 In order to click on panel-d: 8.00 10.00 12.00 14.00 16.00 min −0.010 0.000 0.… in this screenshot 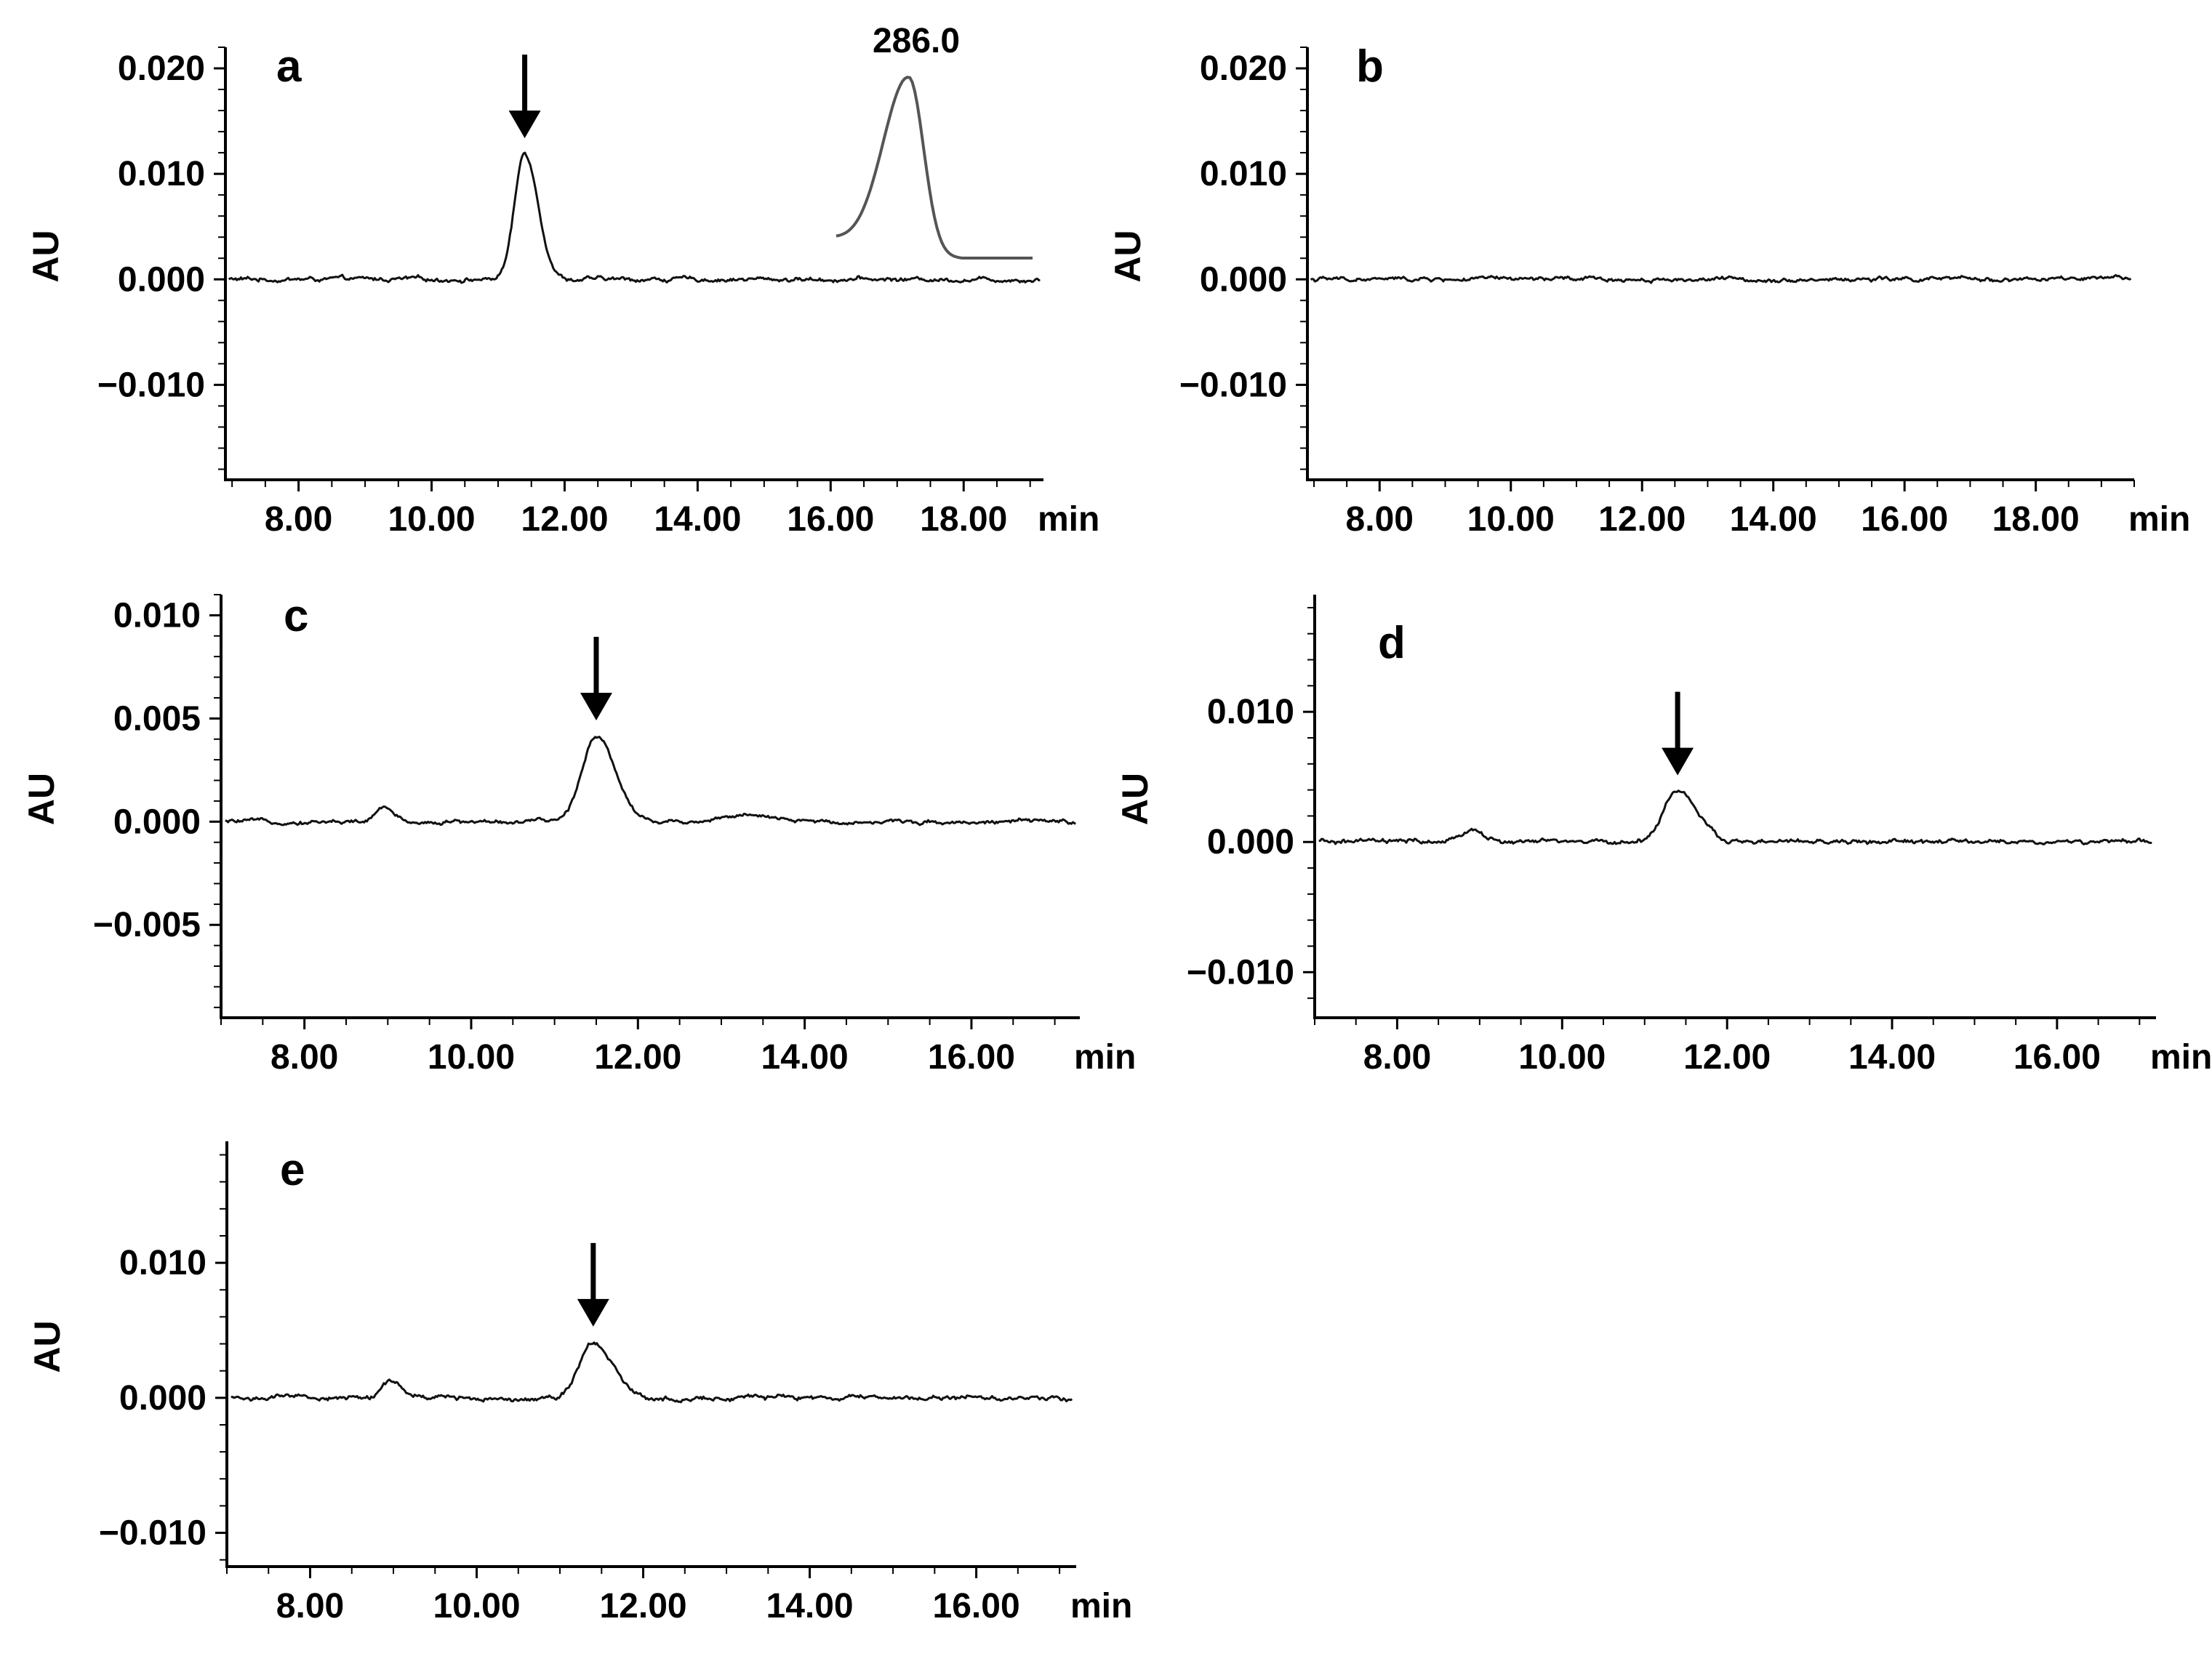, I will do `click(1663, 836)`.